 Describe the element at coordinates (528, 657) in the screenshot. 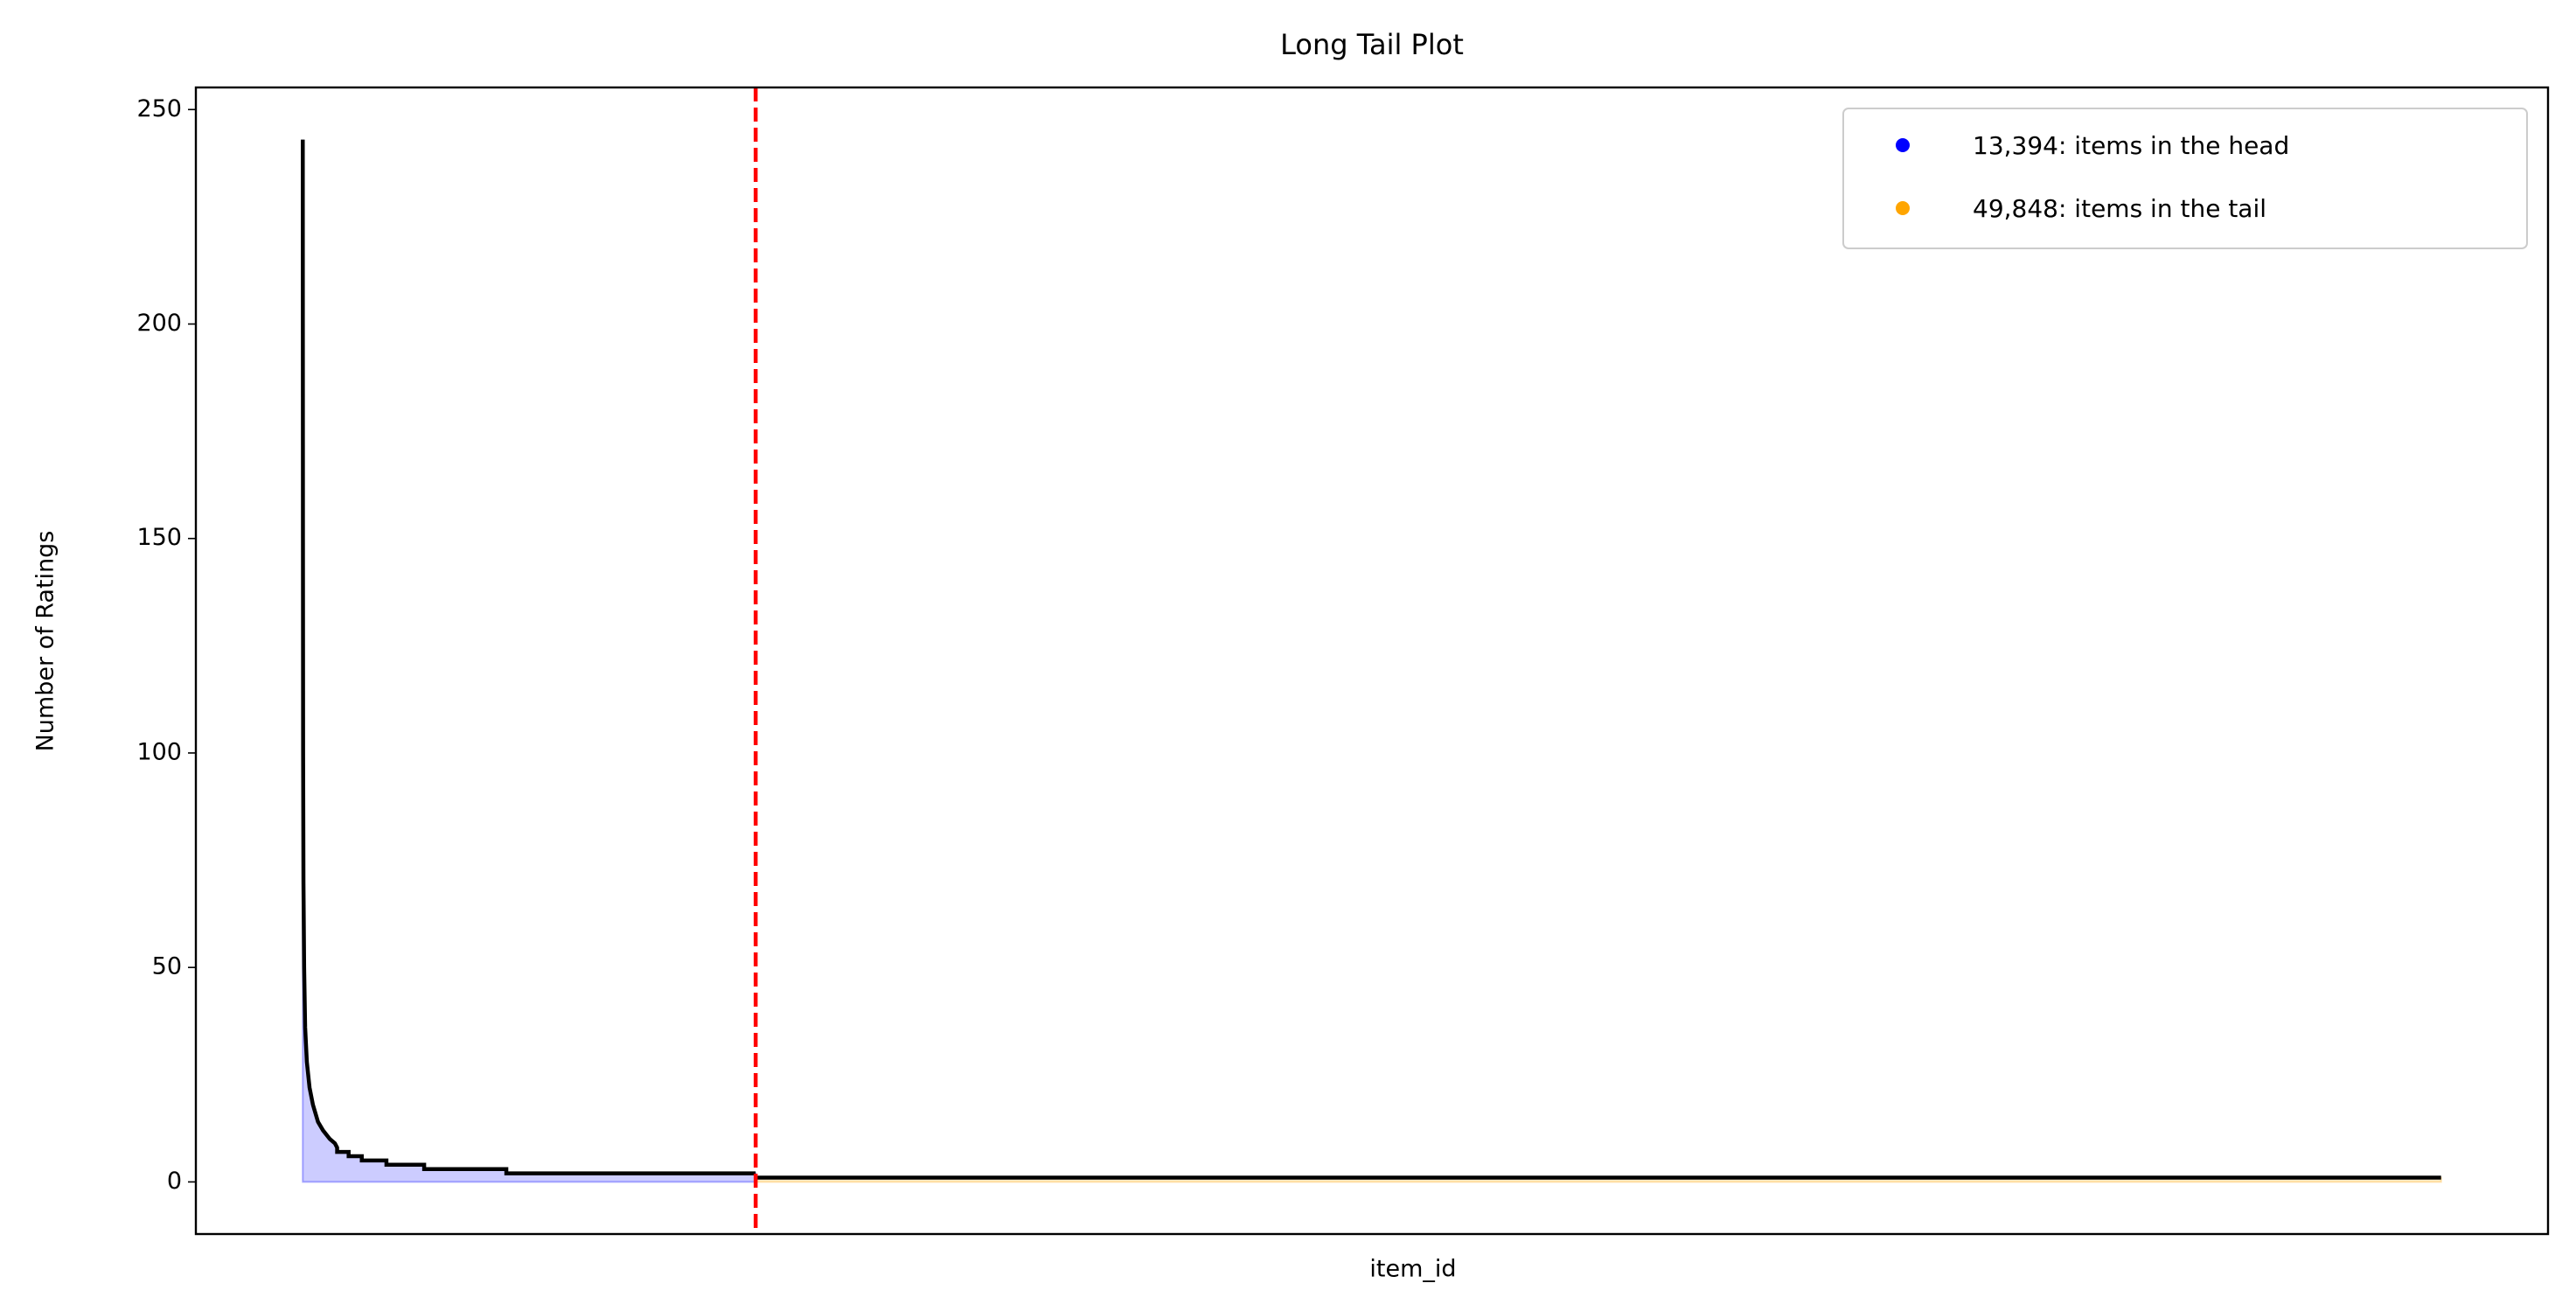

I see `line` at that location.